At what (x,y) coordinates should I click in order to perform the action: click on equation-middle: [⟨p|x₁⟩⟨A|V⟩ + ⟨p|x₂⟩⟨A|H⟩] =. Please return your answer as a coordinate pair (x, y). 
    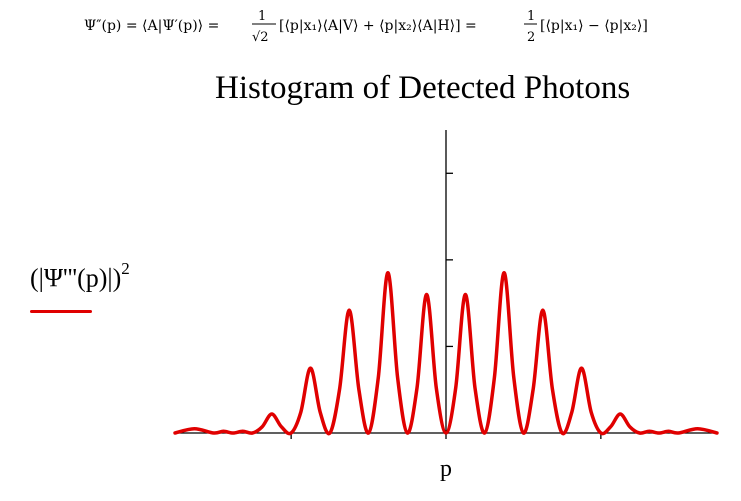
    Looking at the image, I should click on (378, 26).